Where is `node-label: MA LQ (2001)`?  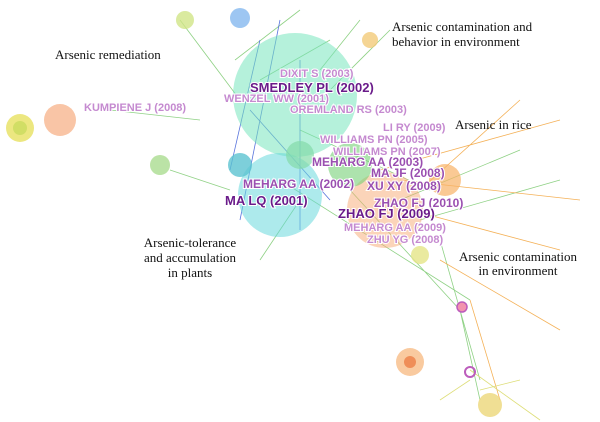 node-label: MA LQ (2001) is located at coordinates (266, 200).